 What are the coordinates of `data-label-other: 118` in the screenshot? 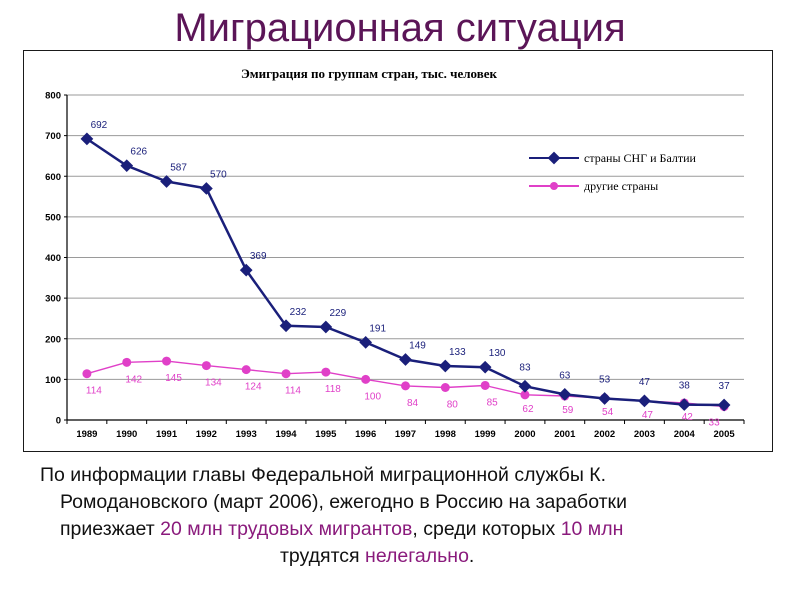 It's located at (333, 389).